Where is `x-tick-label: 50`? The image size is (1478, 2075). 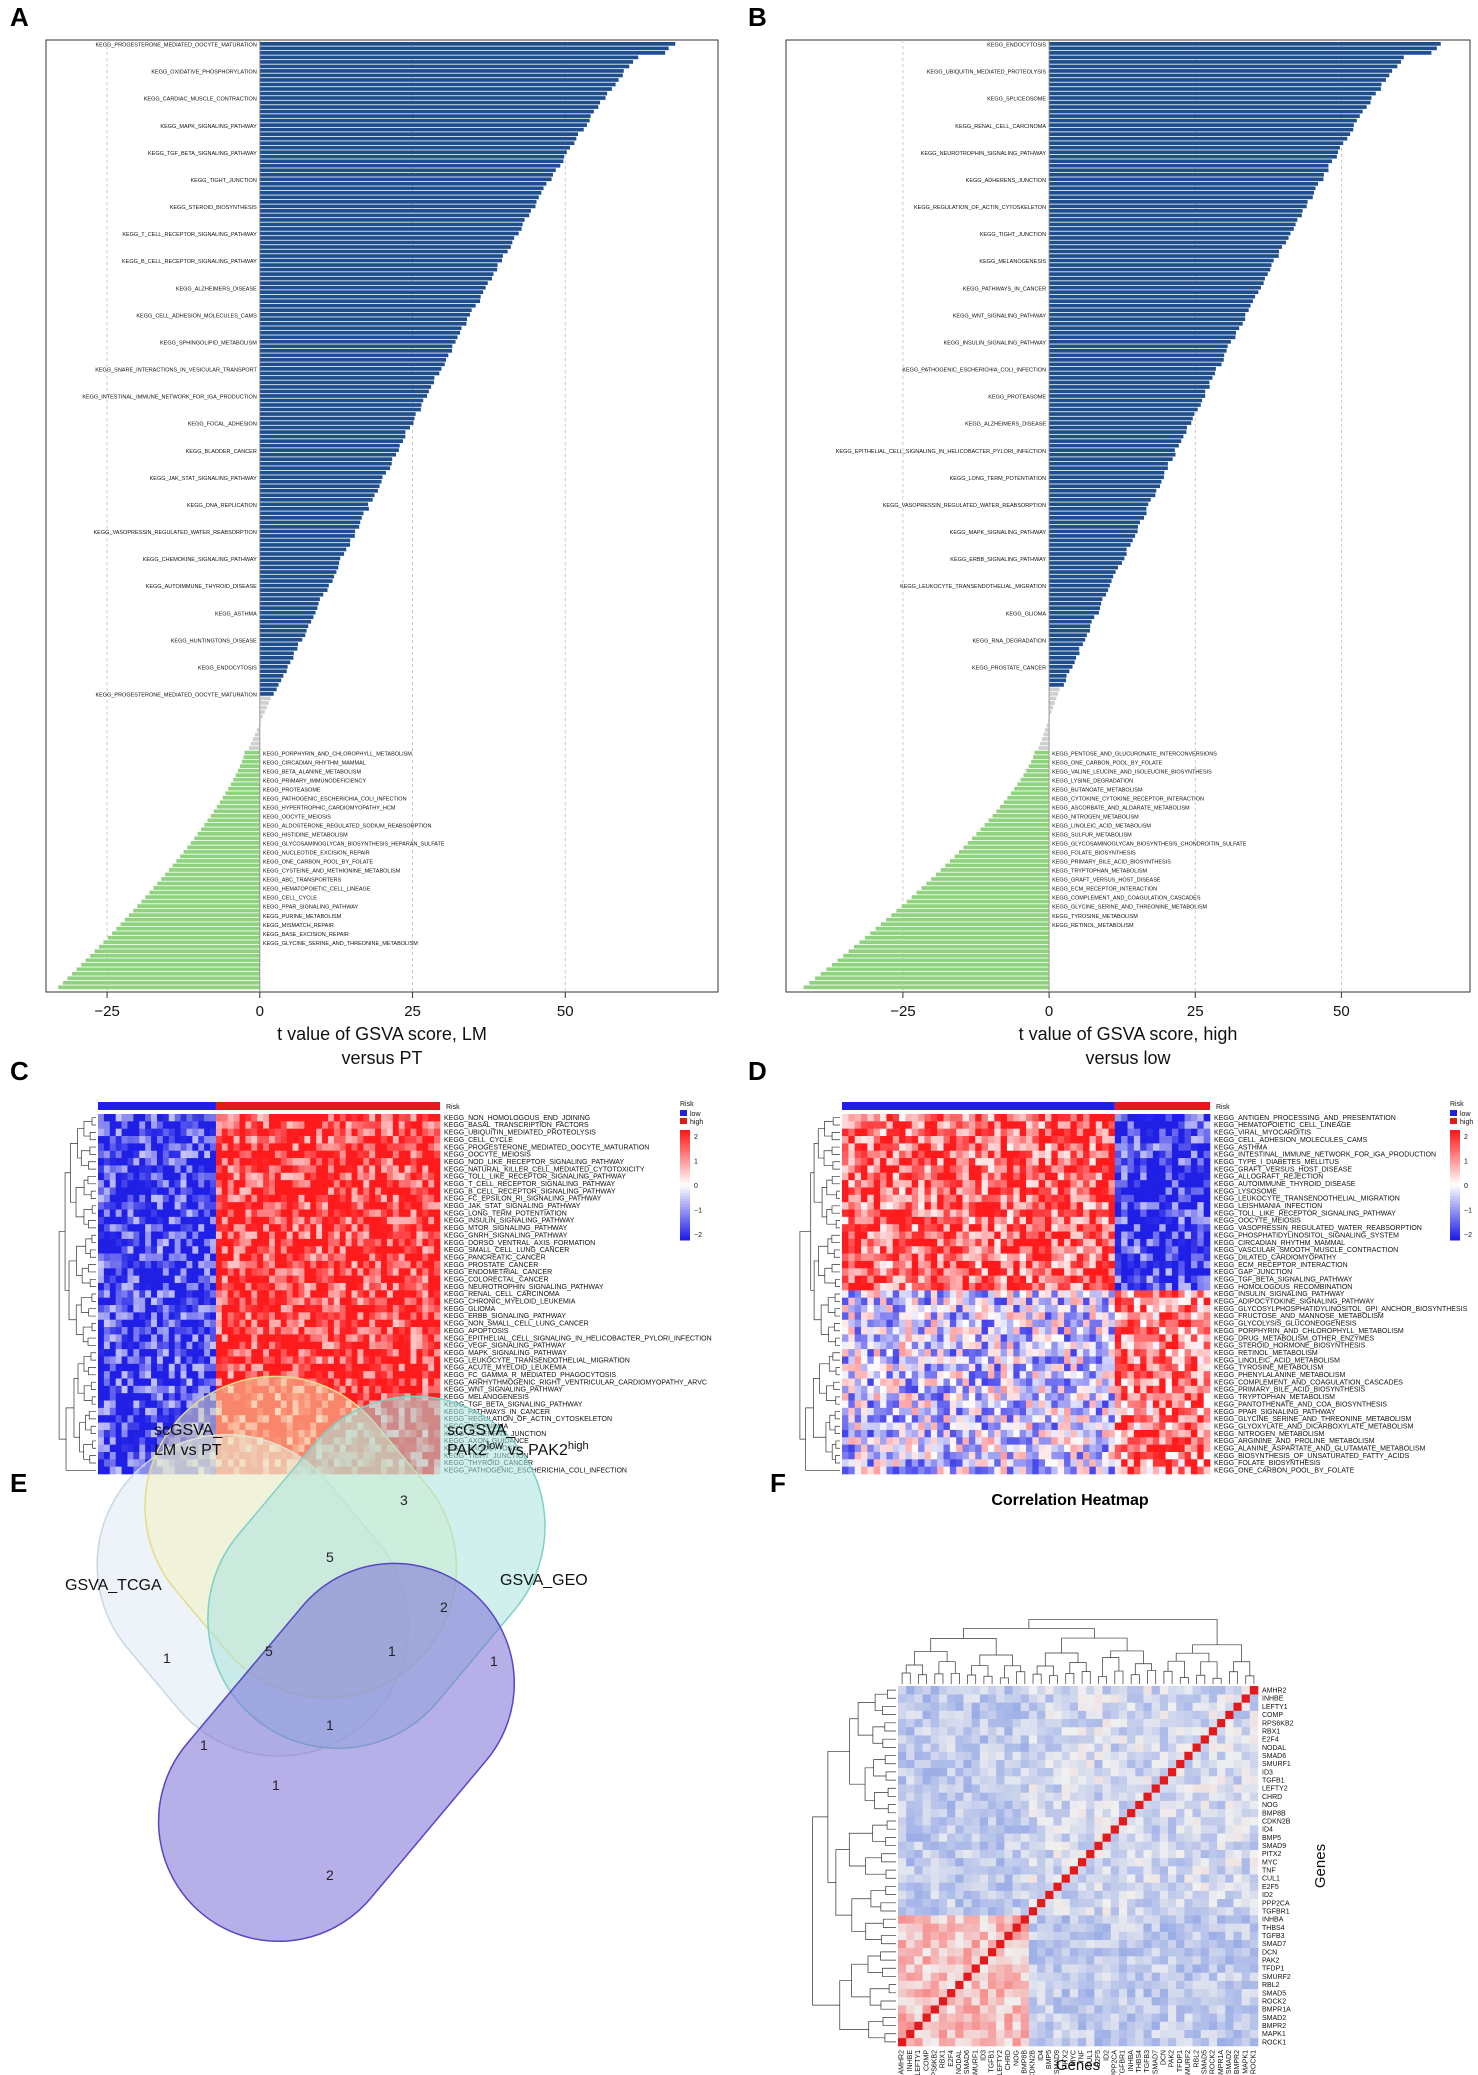 x-tick-label: 50 is located at coordinates (565, 1011).